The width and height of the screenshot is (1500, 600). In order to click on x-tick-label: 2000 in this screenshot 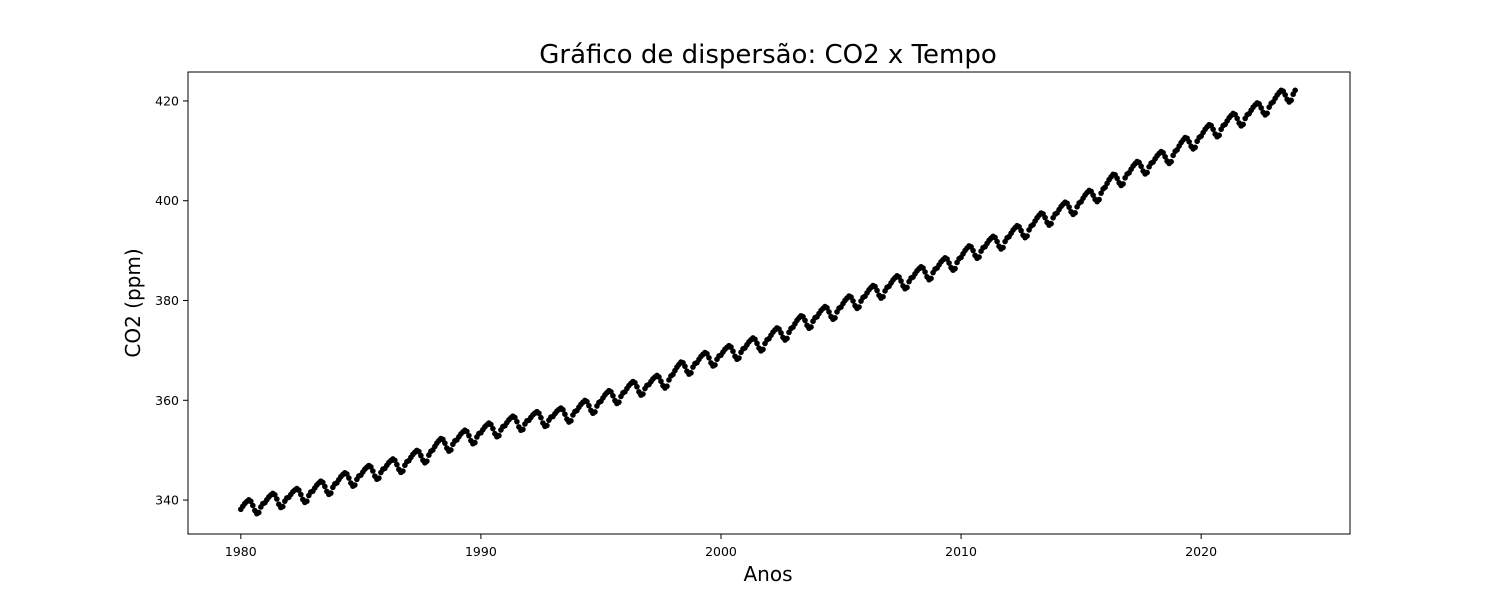, I will do `click(721, 551)`.